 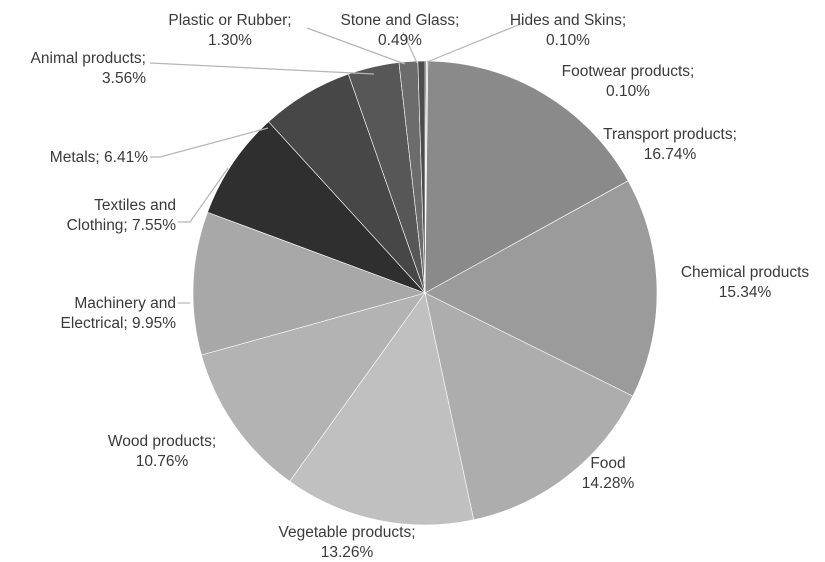 I want to click on slice-label-machinery-and-electrical: Machinery and Electrical; 9.95%, so click(x=119, y=313).